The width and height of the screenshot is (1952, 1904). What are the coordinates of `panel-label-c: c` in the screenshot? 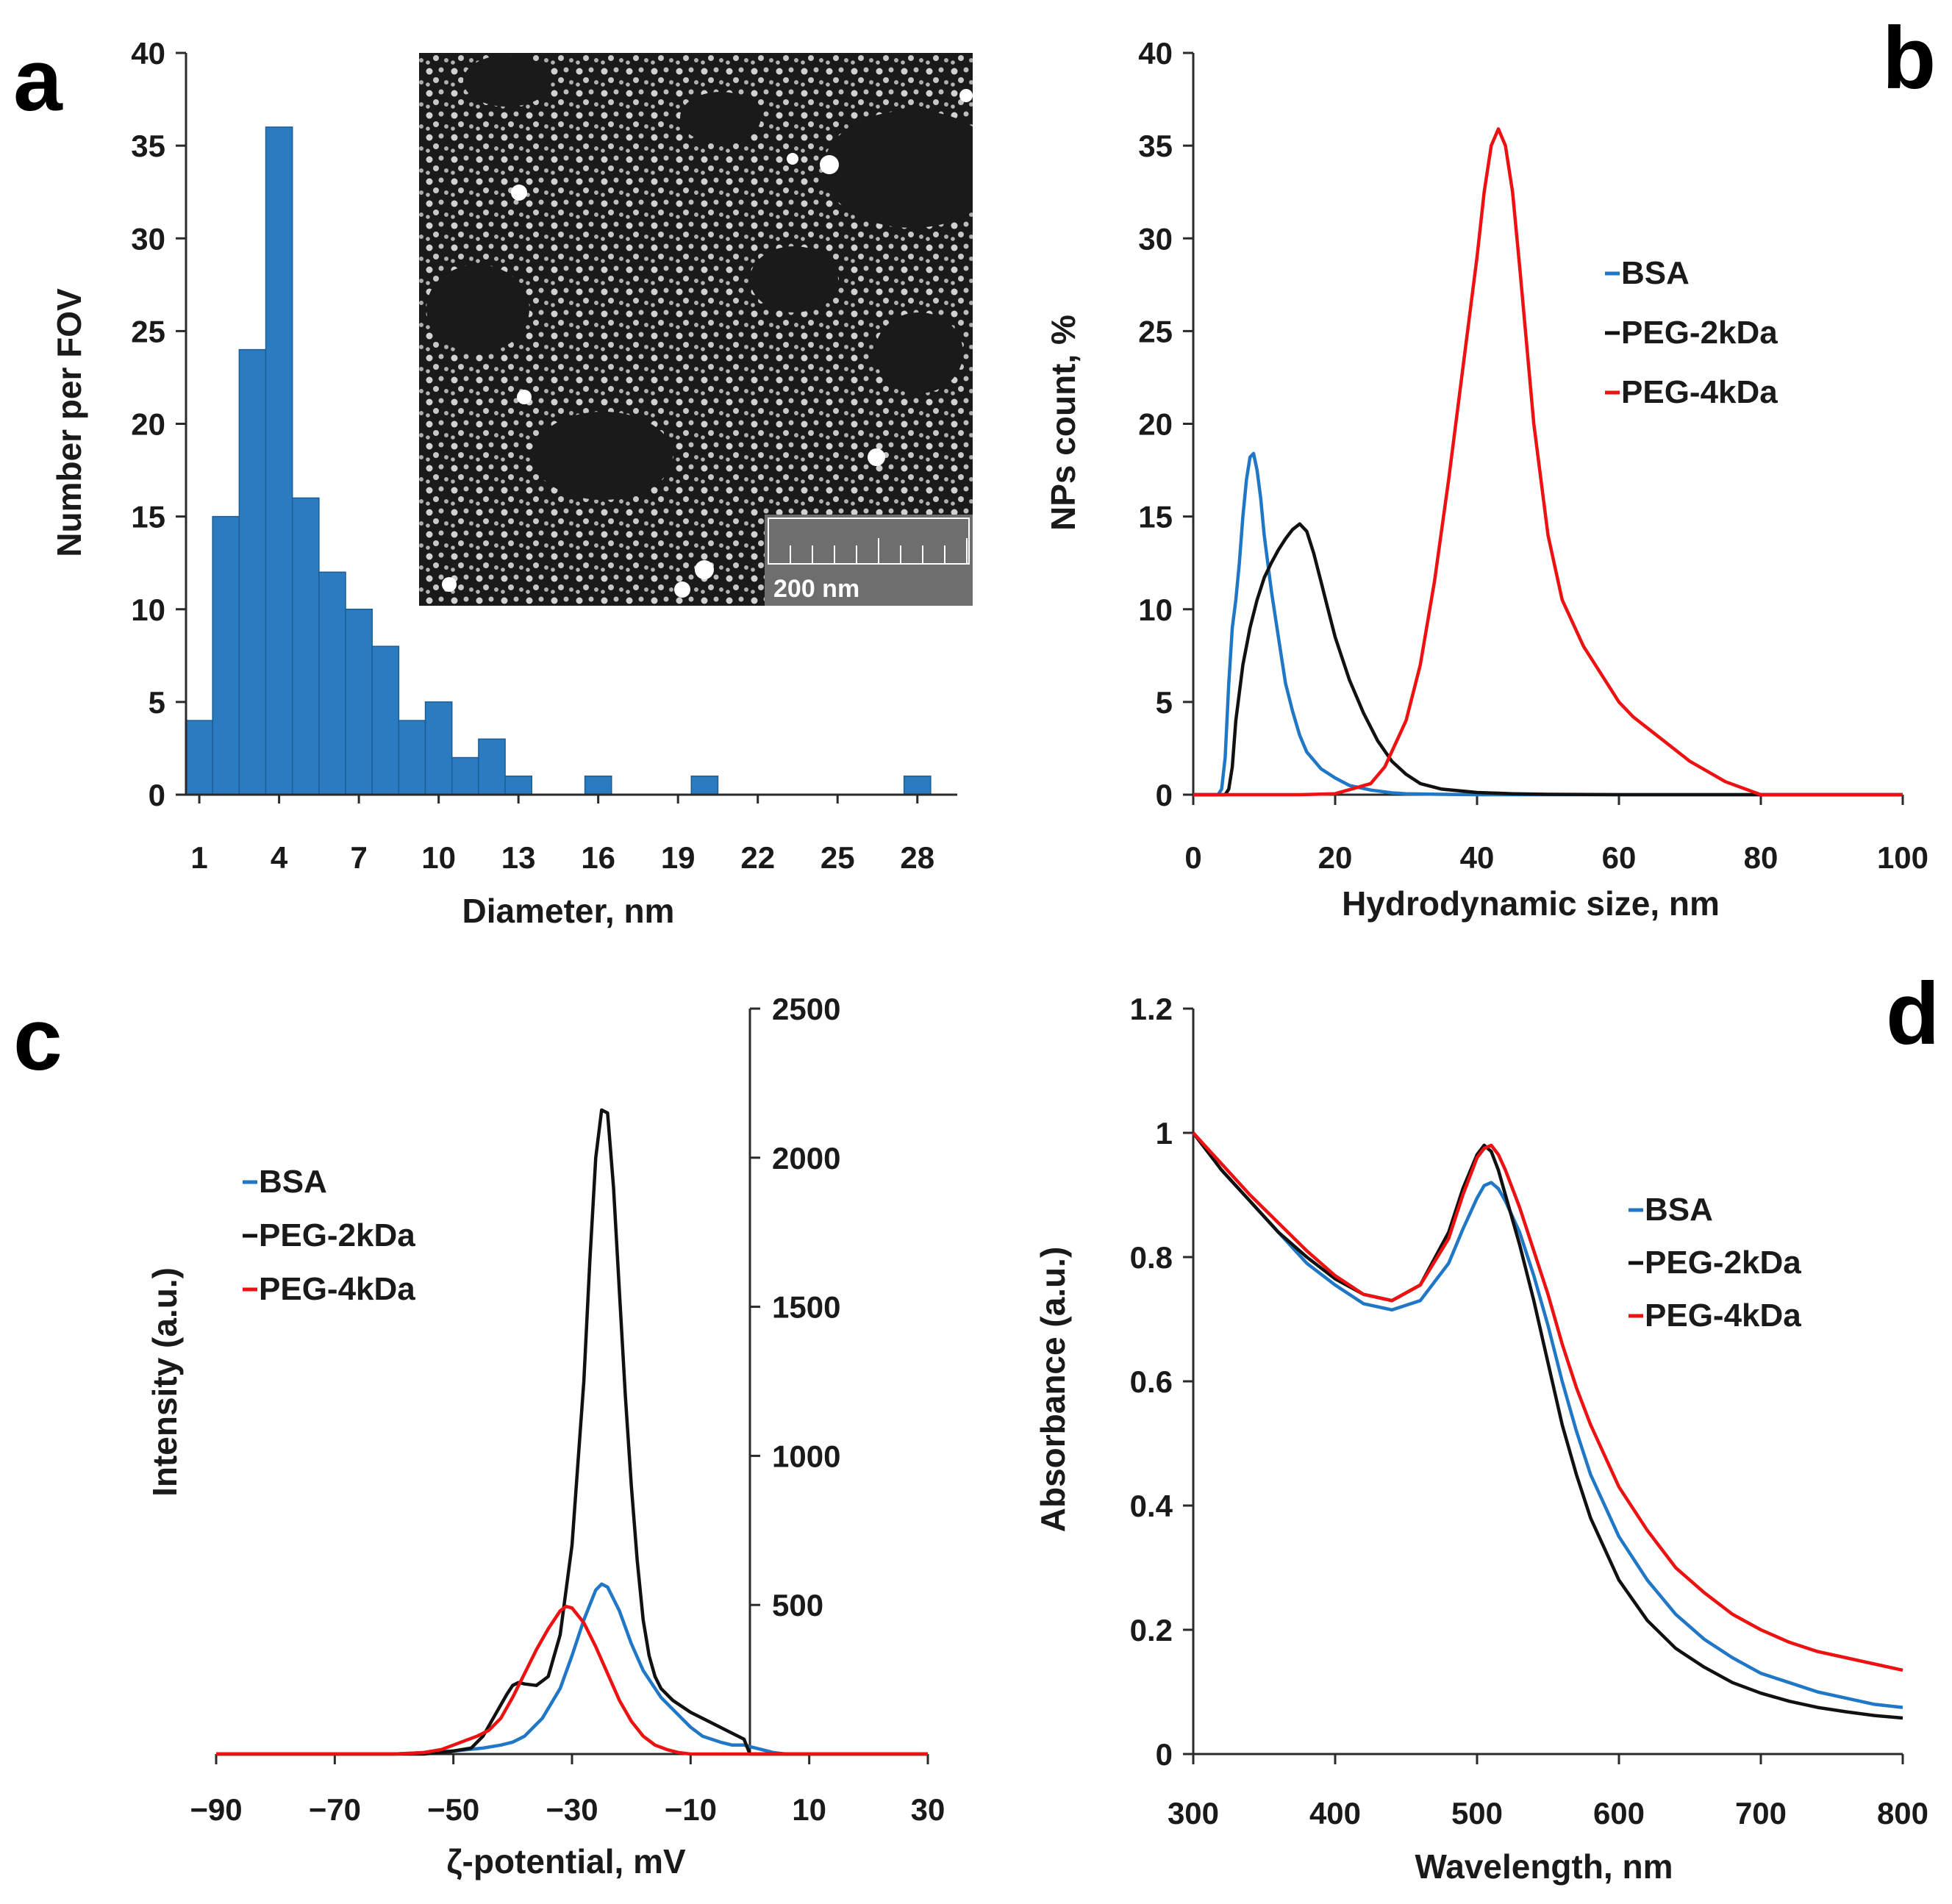 It's located at (37, 1040).